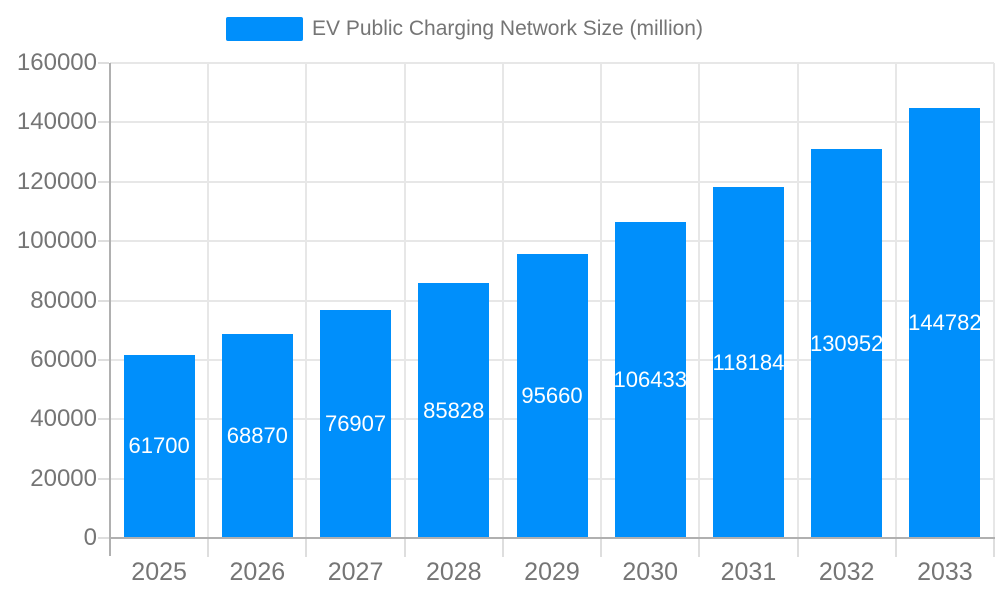  What do you see at coordinates (56, 181) in the screenshot?
I see `y-tick-label: 120000` at bounding box center [56, 181].